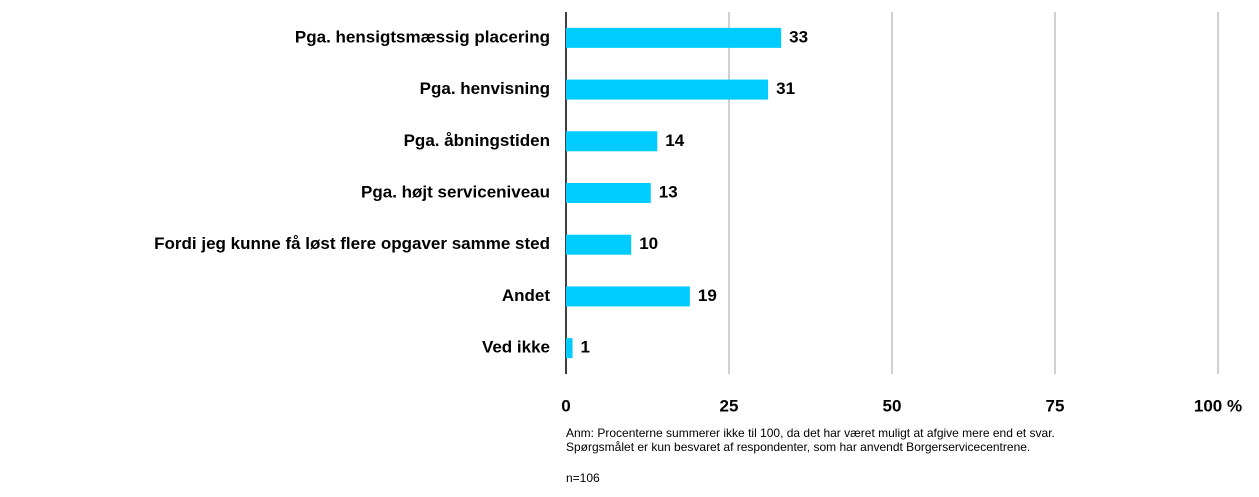  I want to click on sample-size: n=106, so click(583, 478).